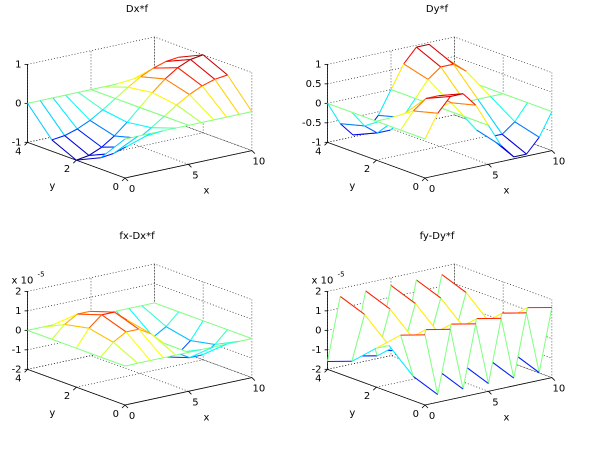 The image size is (600, 450). Describe the element at coordinates (17, 369) in the screenshot. I see `z-tick-label: -2` at that location.